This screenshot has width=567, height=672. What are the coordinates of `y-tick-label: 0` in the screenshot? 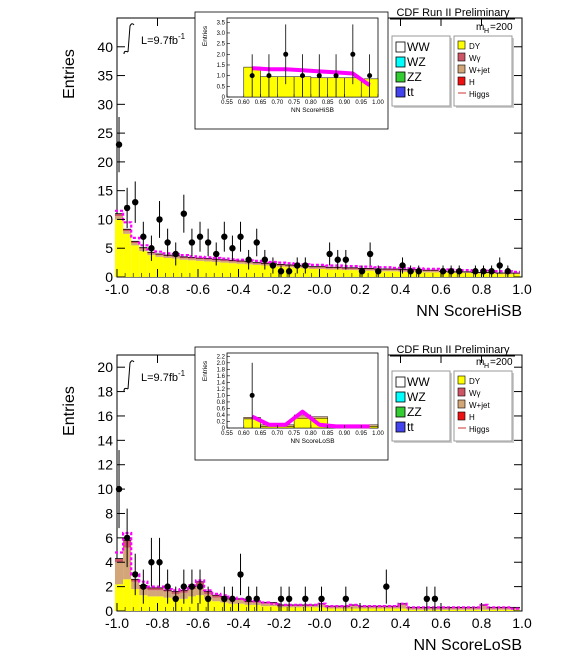 It's located at (109, 611).